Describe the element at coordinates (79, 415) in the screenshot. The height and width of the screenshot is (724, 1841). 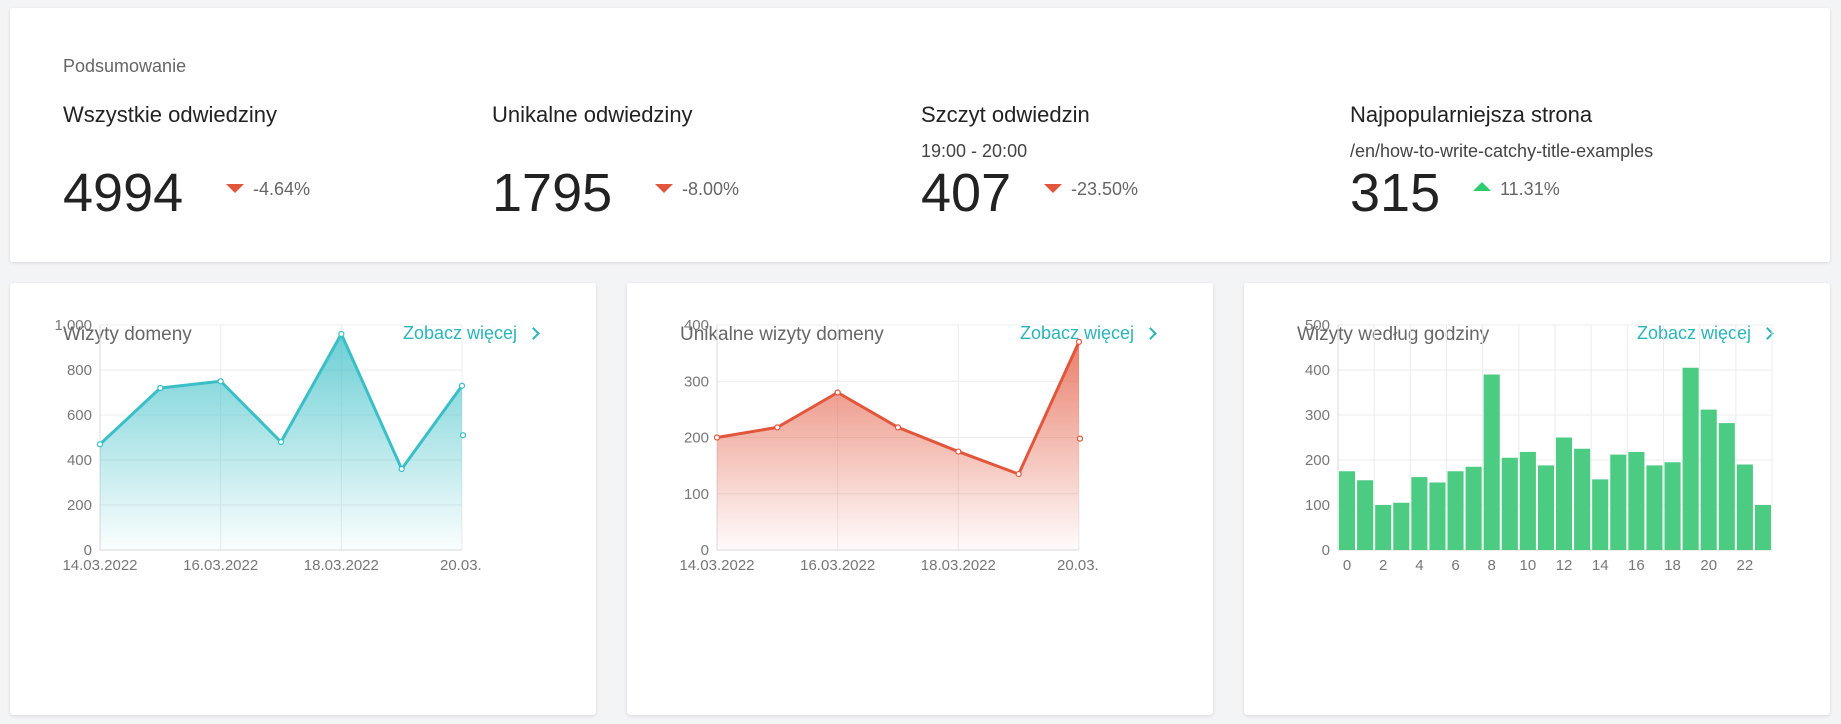
I see `y-tick-label: 600` at that location.